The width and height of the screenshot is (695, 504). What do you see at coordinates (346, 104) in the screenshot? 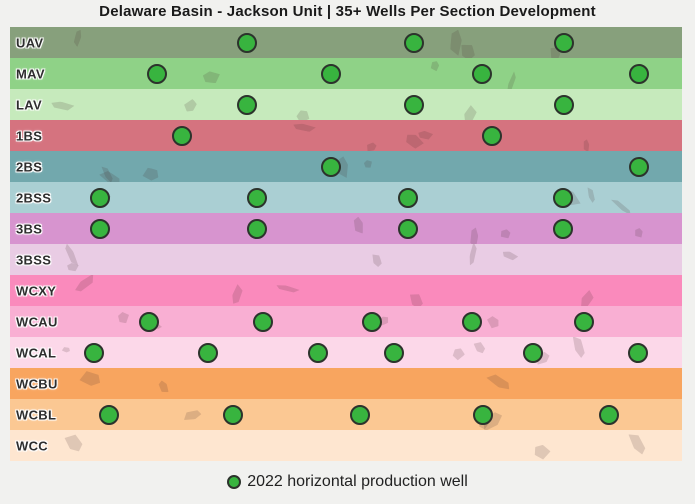
I see `zone-band-lav: LAV` at bounding box center [346, 104].